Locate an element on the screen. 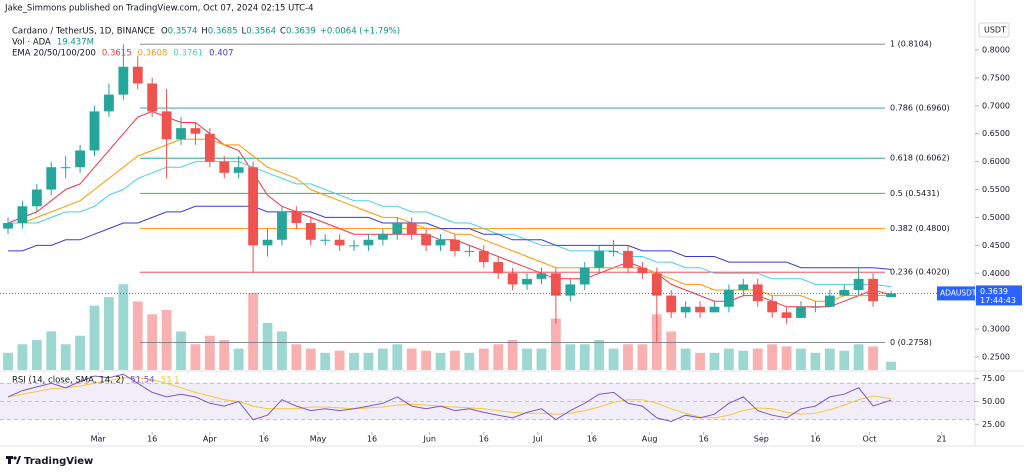 The height and width of the screenshot is (473, 1024). x-tick-label: Aug is located at coordinates (650, 439).